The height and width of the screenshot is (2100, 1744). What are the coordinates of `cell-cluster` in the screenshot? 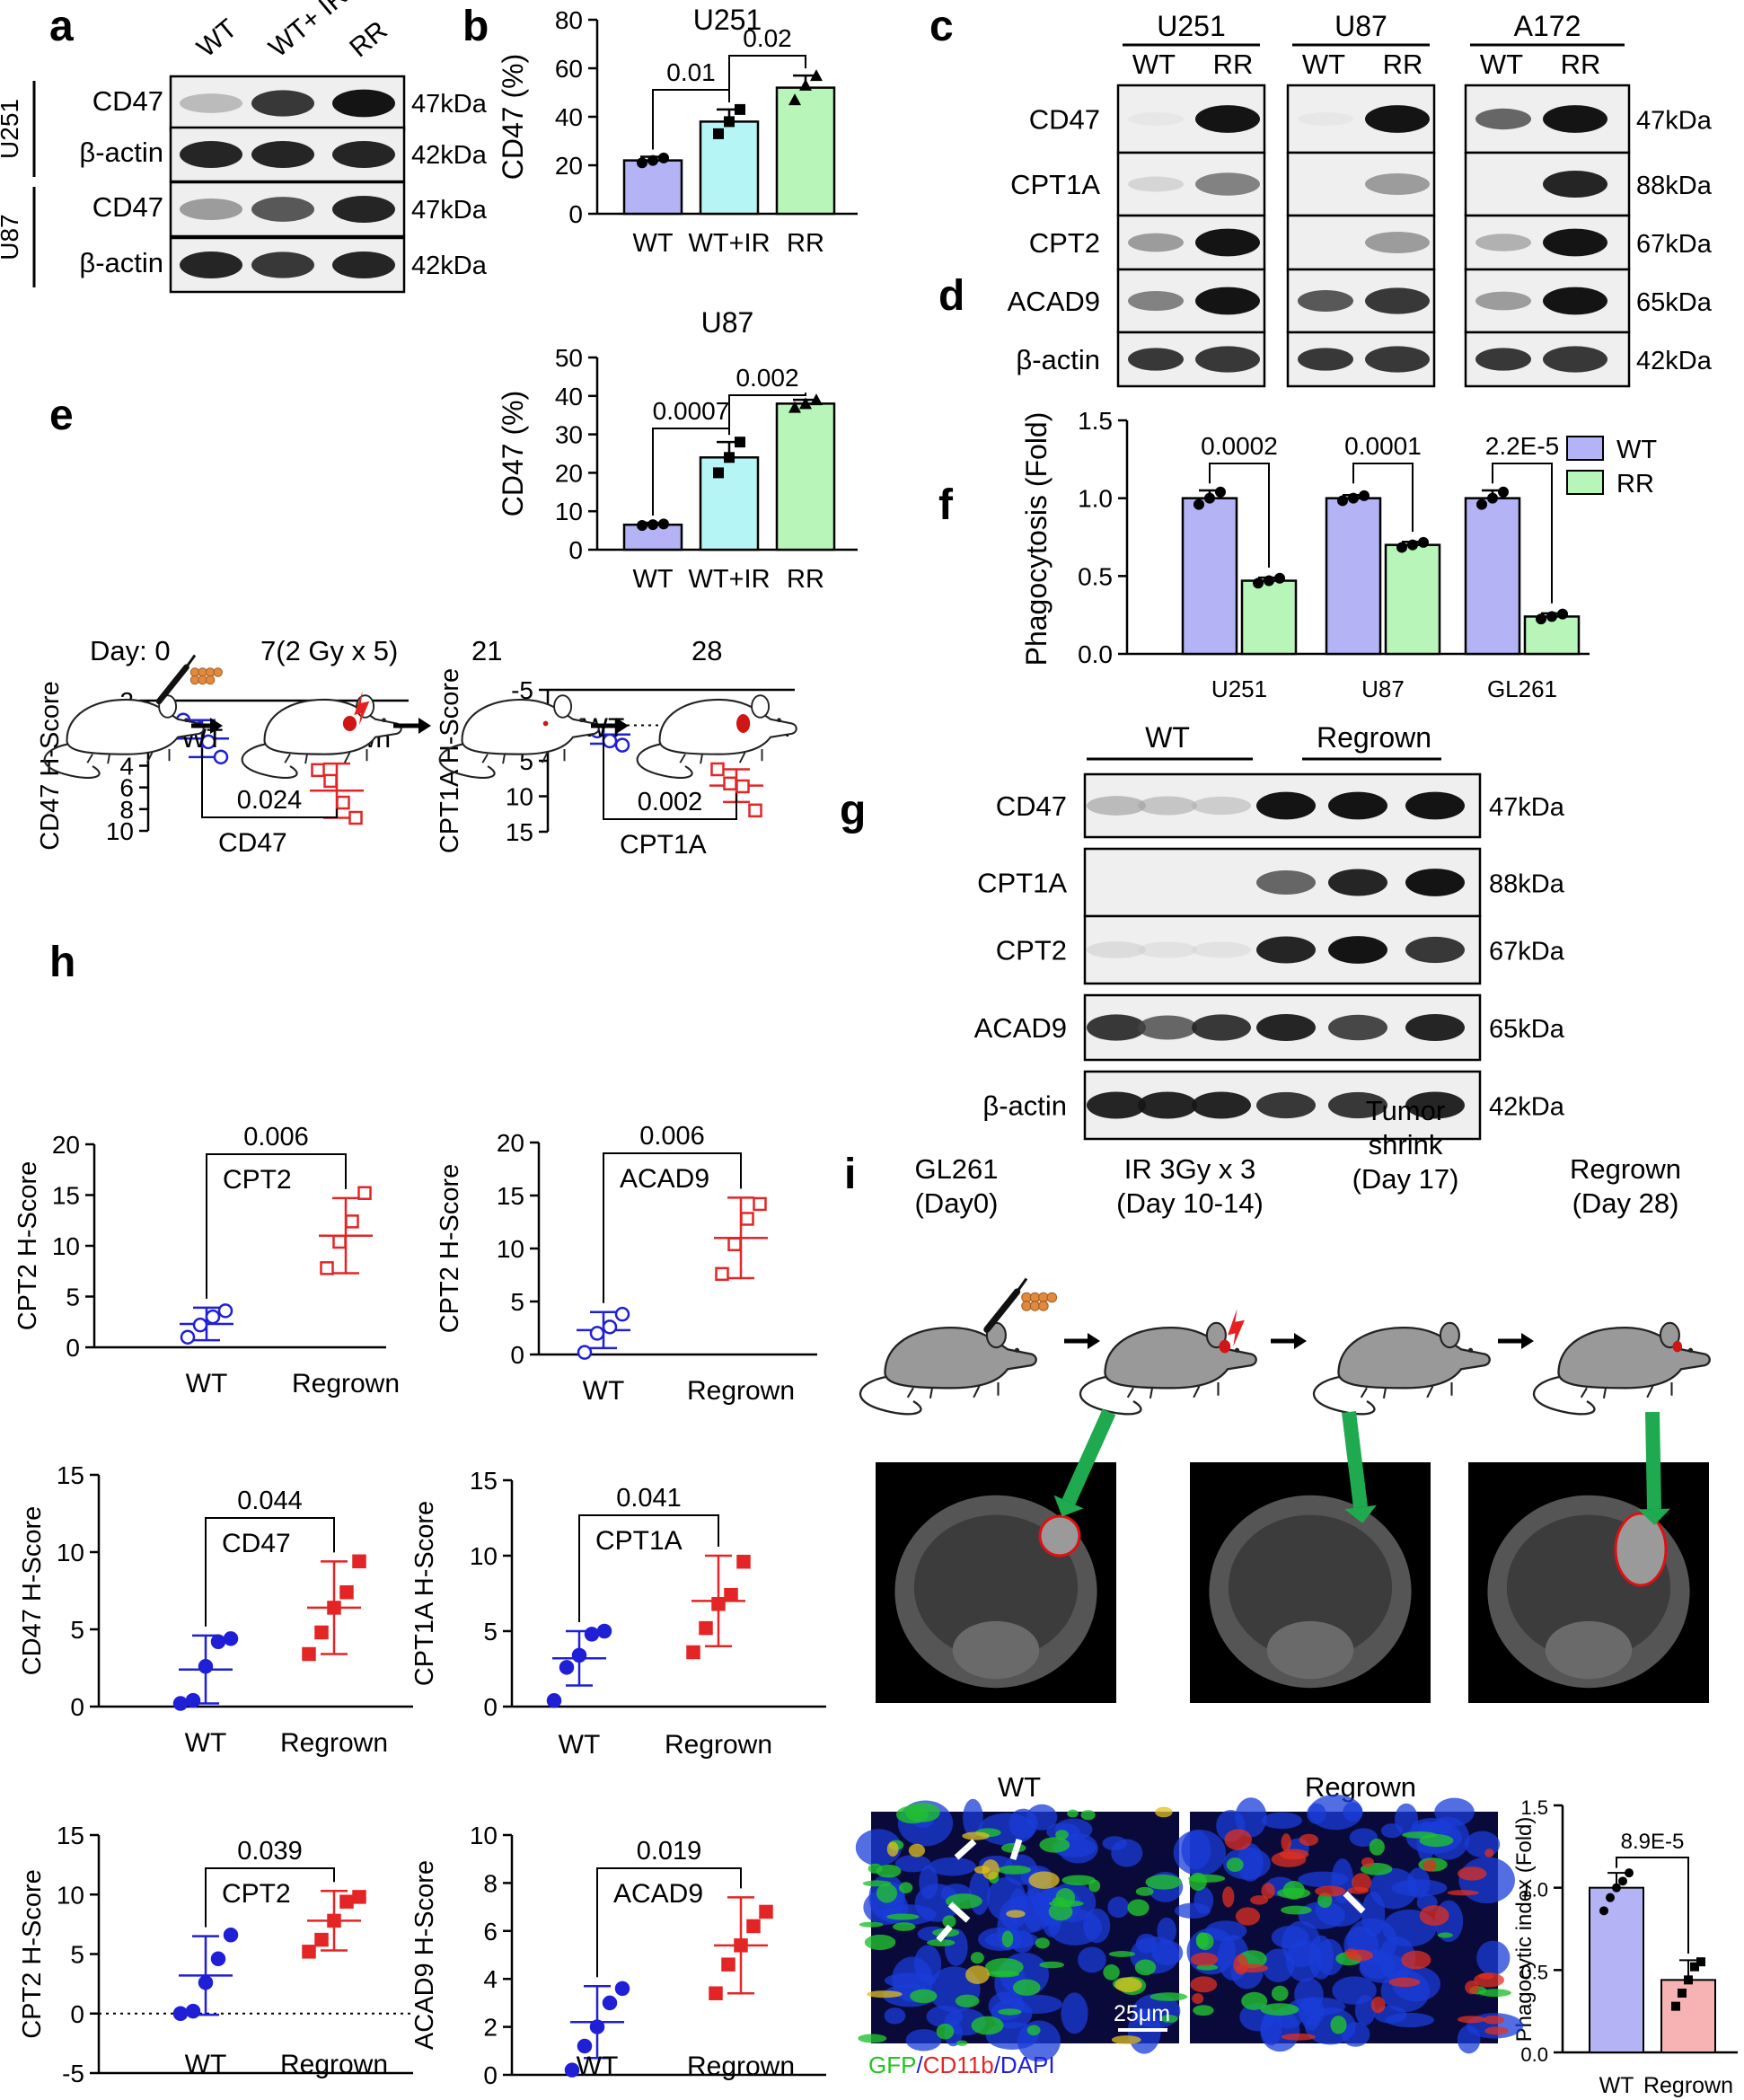 It's located at (210, 680).